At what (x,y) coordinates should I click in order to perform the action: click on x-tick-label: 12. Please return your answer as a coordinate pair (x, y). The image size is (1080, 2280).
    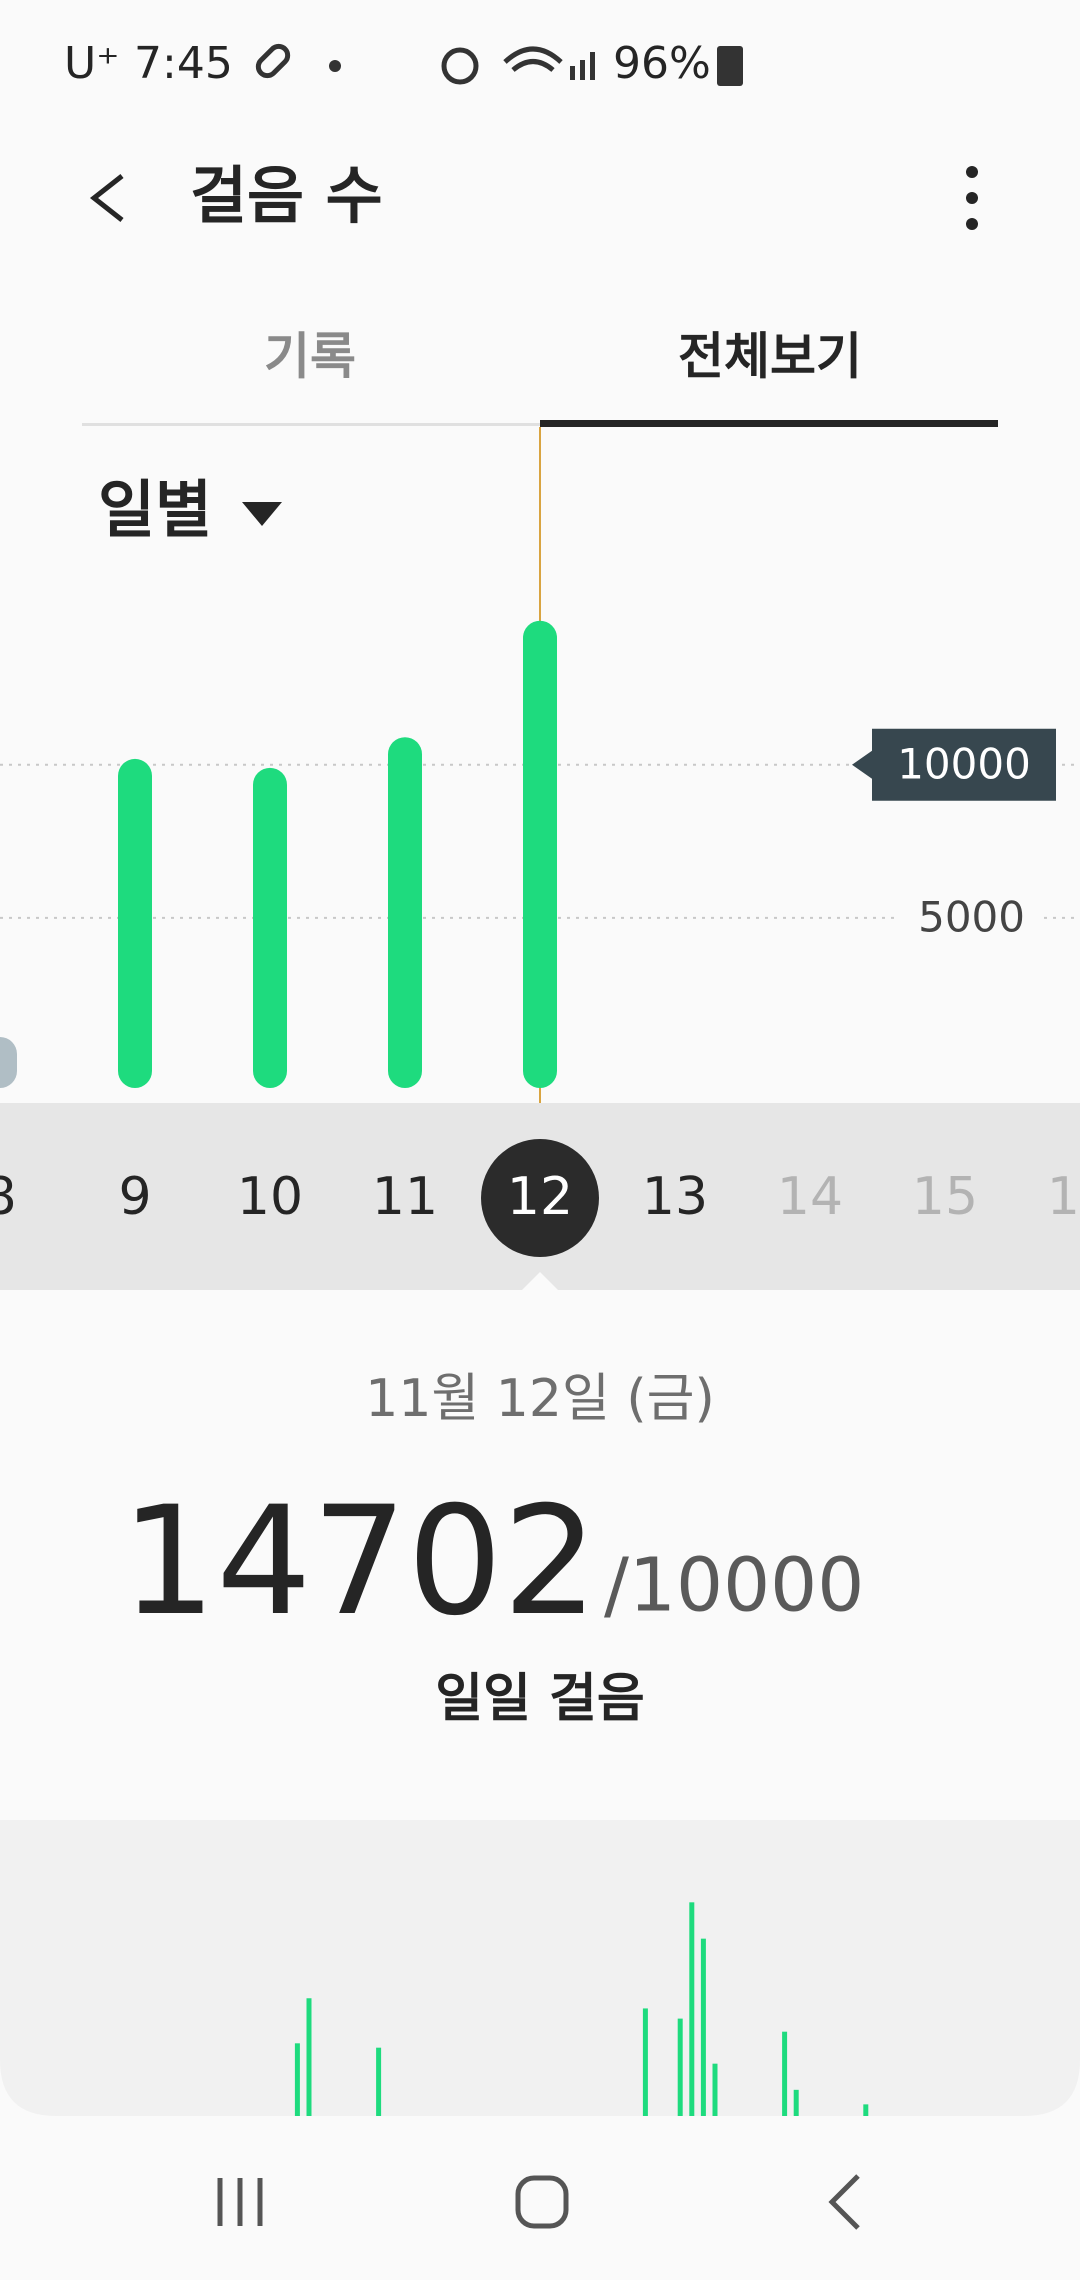
    Looking at the image, I should click on (540, 1197).